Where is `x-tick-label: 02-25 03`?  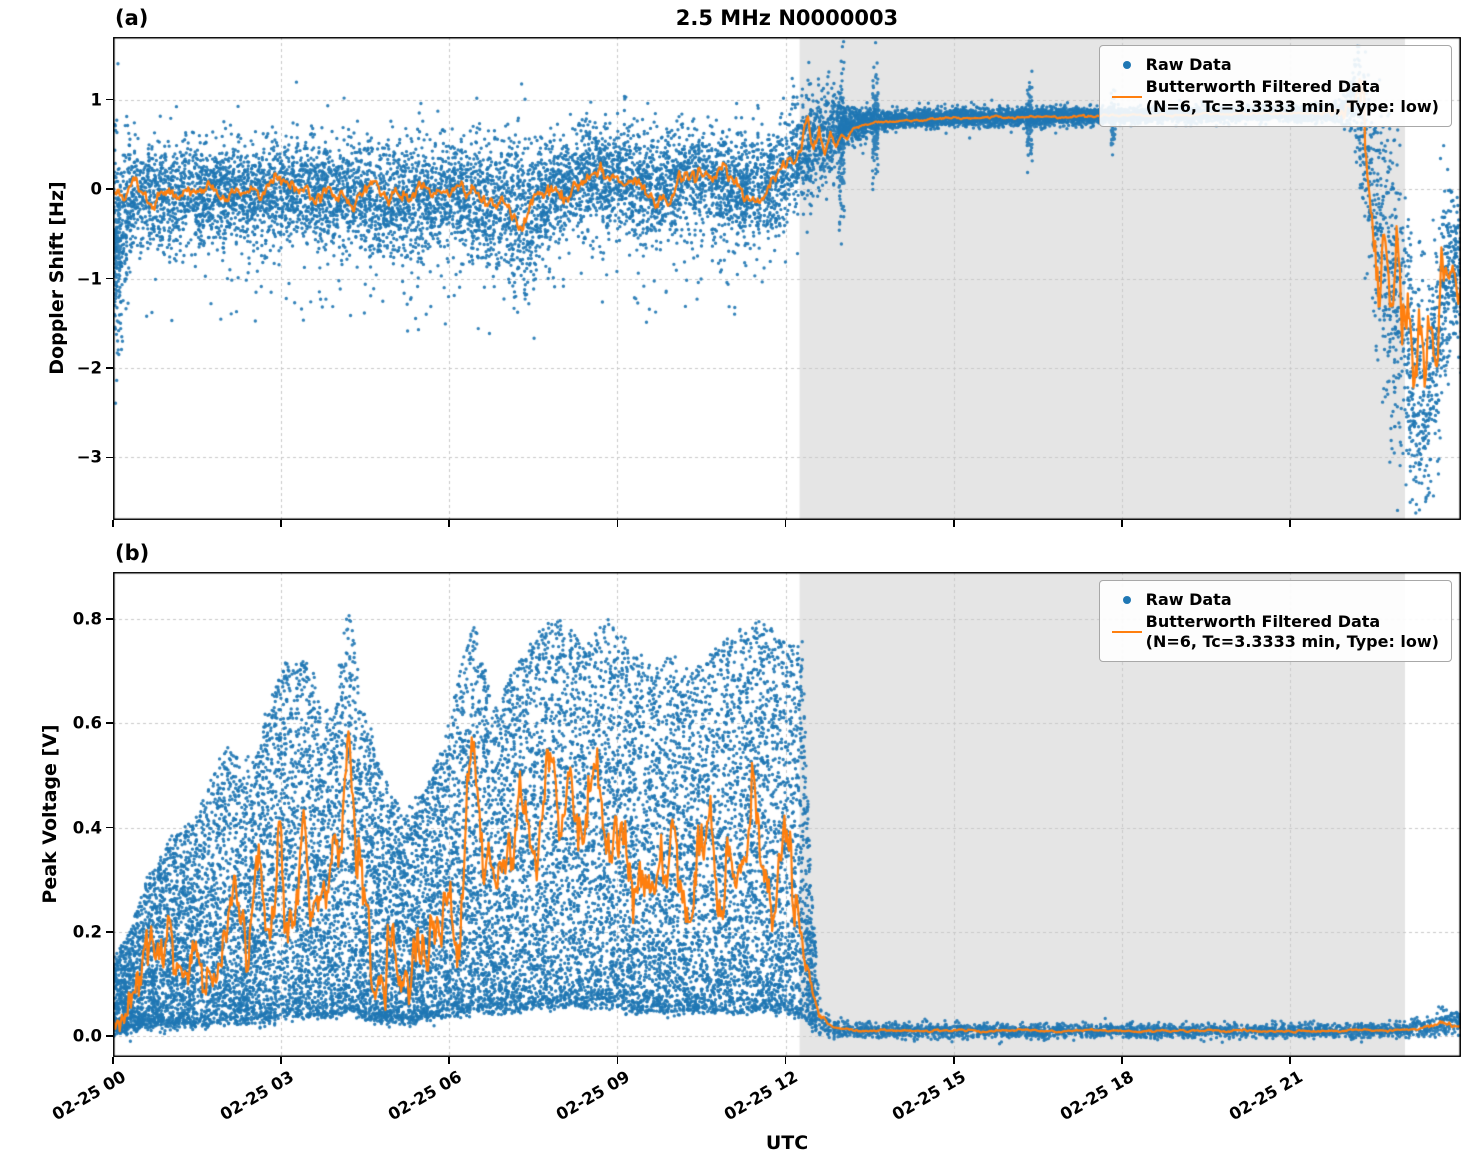
x-tick-label: 02-25 03 is located at coordinates (256, 1096).